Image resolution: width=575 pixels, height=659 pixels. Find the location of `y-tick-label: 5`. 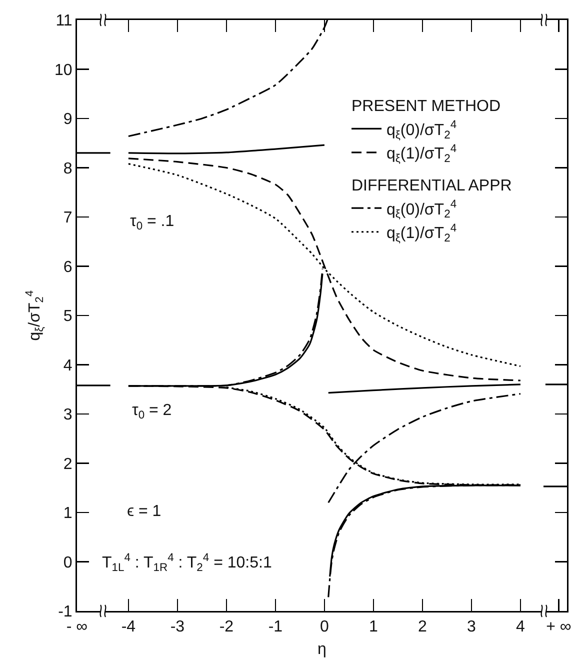

y-tick-label: 5 is located at coordinates (67, 317).